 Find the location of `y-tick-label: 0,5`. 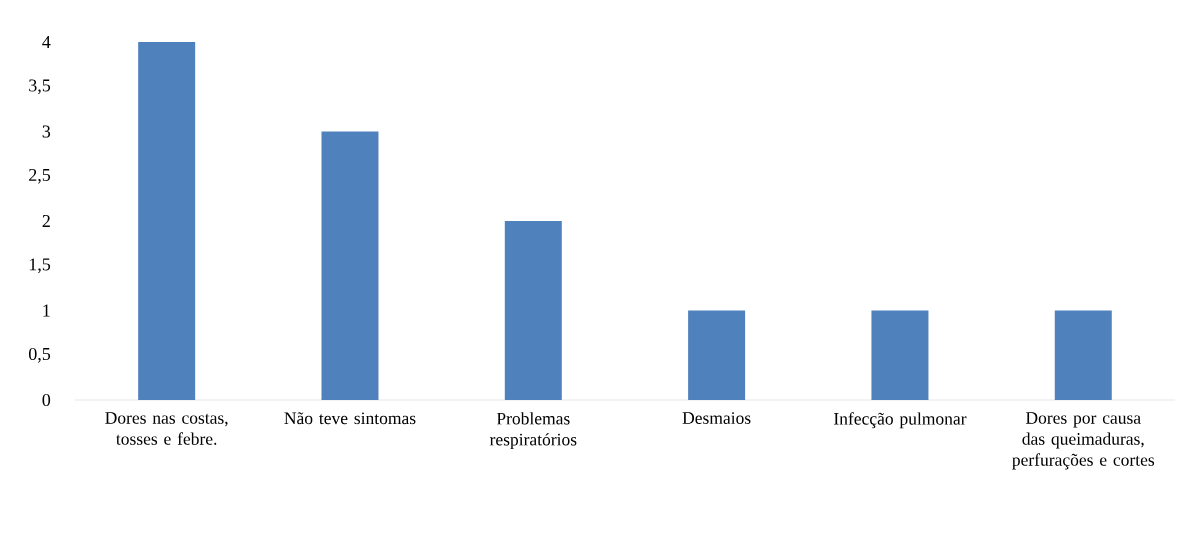

y-tick-label: 0,5 is located at coordinates (39, 355).